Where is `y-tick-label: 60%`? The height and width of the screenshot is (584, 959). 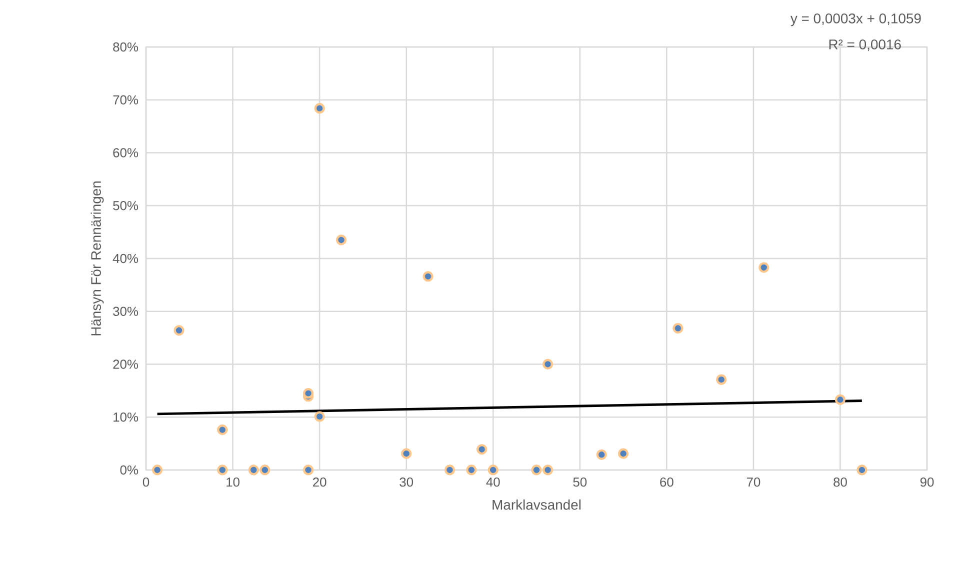 y-tick-label: 60% is located at coordinates (125, 153).